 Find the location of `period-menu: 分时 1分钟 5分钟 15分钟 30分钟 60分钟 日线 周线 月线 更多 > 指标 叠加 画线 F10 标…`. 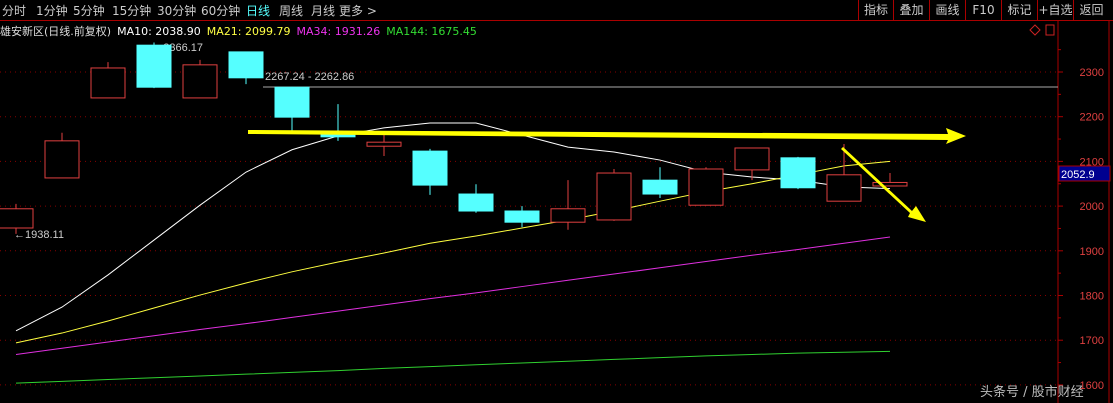

period-menu: 分时 1分钟 5分钟 15分钟 30分钟 60分钟 日线 周线 月线 更多 > 指标 叠加 画线 F10 标… is located at coordinates (556, 10).